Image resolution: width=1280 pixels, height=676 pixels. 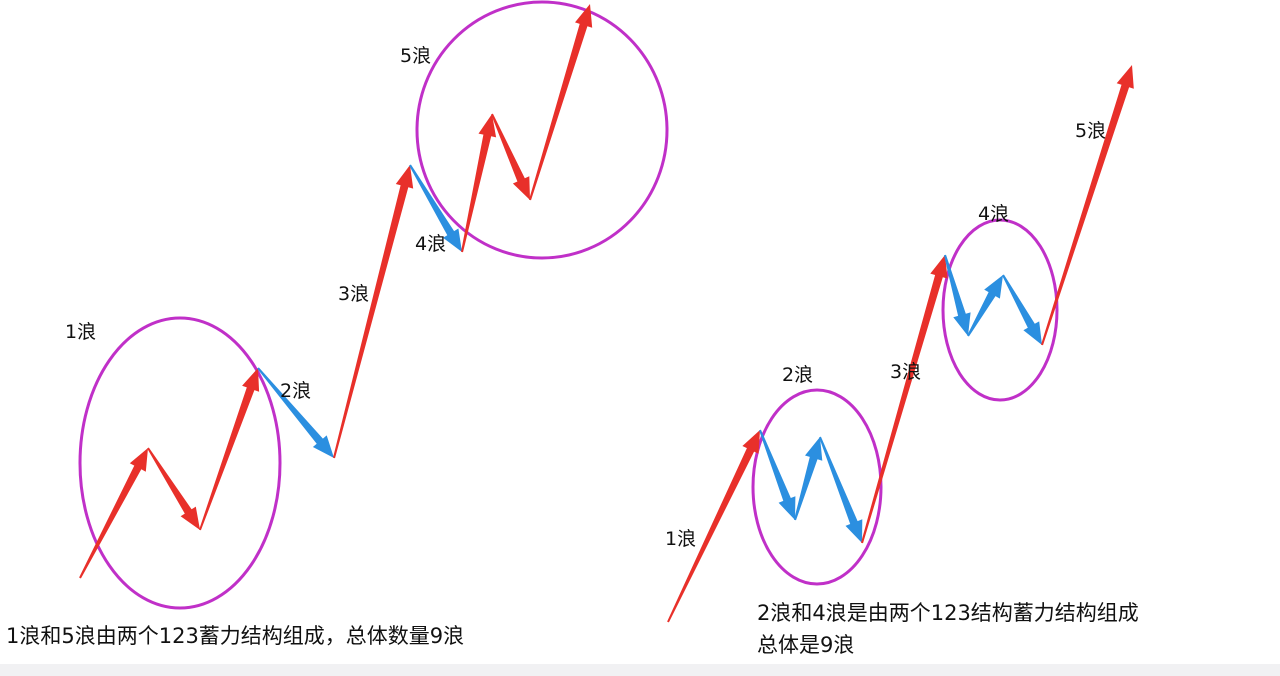 I want to click on left-caption: 1浪和5浪由两个123蓄力结构组成，总体数量9浪, so click(x=235, y=636).